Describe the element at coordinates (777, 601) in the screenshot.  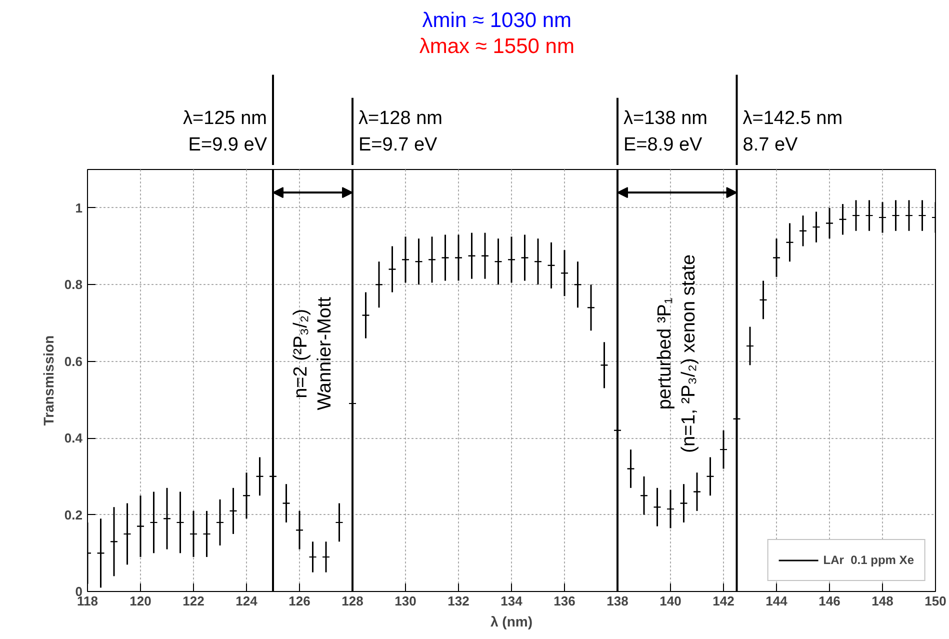
I see `x-tick-label: 144` at that location.